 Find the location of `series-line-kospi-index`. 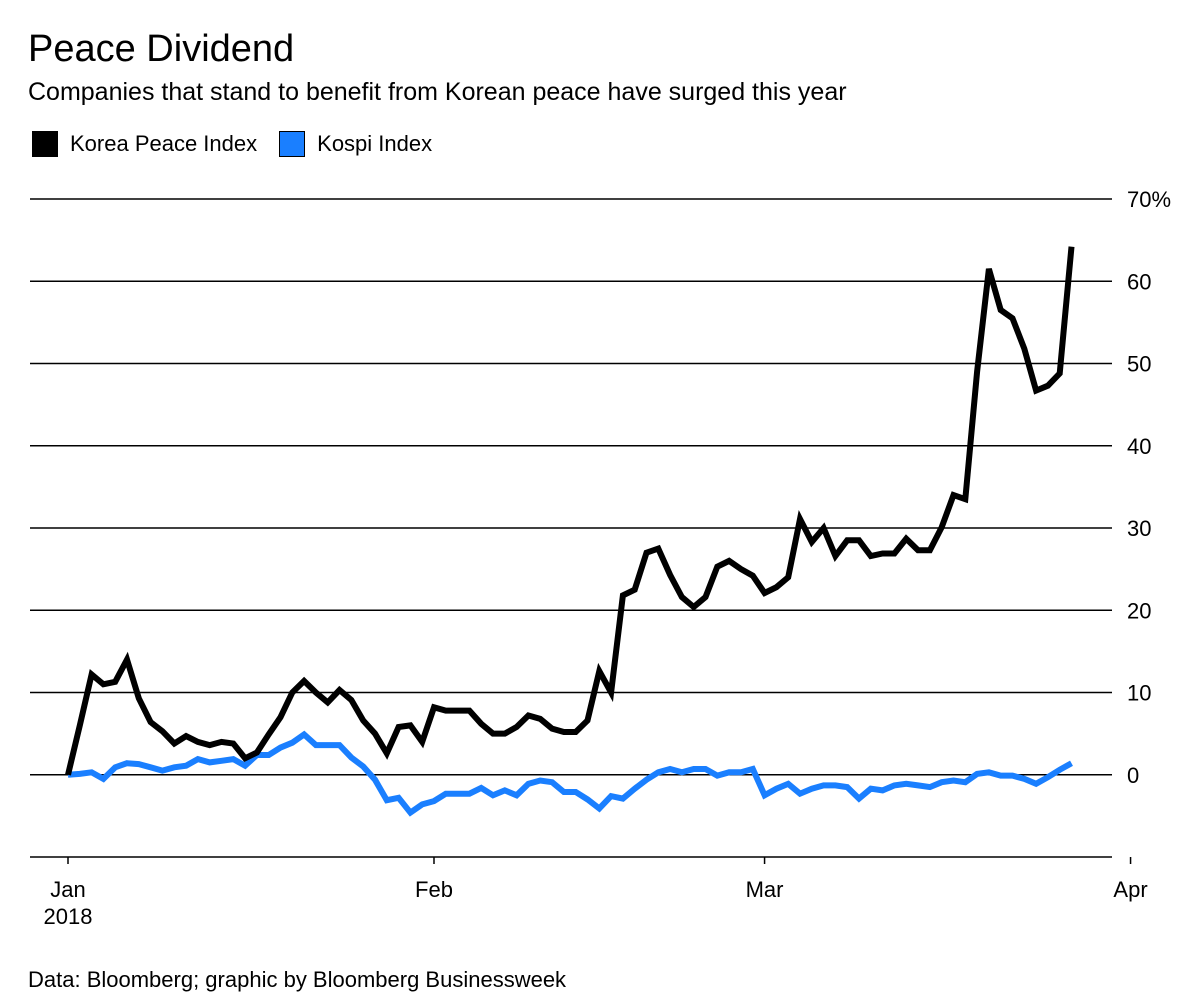

series-line-kospi-index is located at coordinates (570, 773).